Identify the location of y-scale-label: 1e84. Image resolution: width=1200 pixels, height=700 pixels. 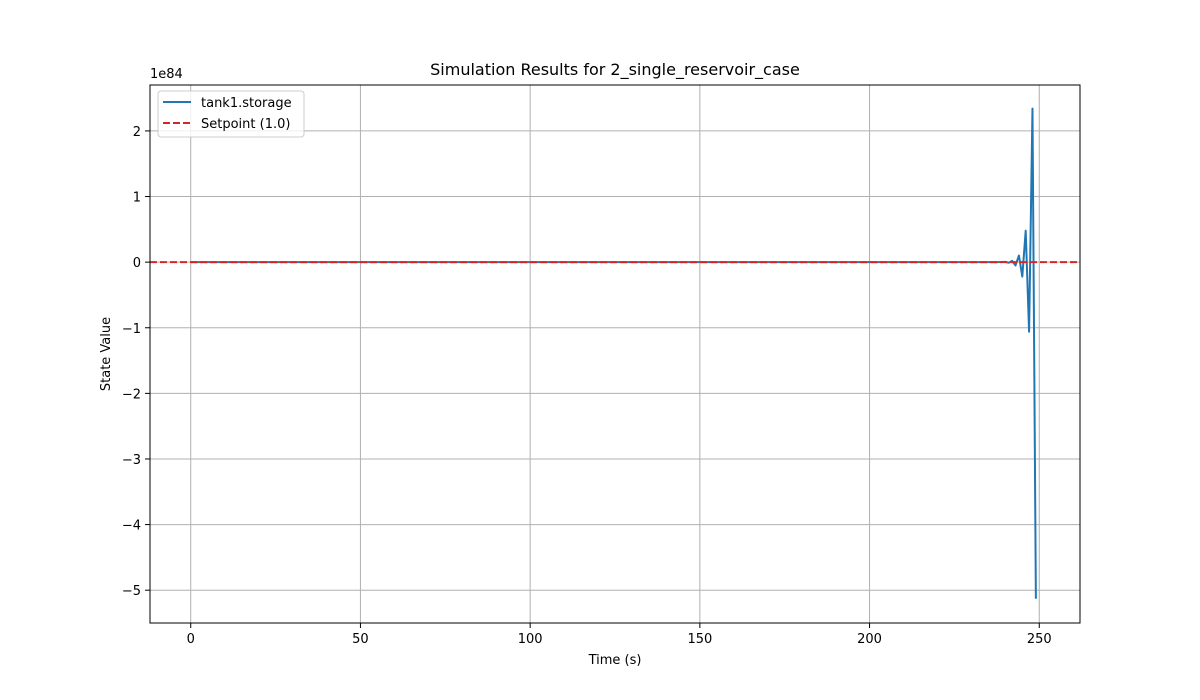
(166, 74).